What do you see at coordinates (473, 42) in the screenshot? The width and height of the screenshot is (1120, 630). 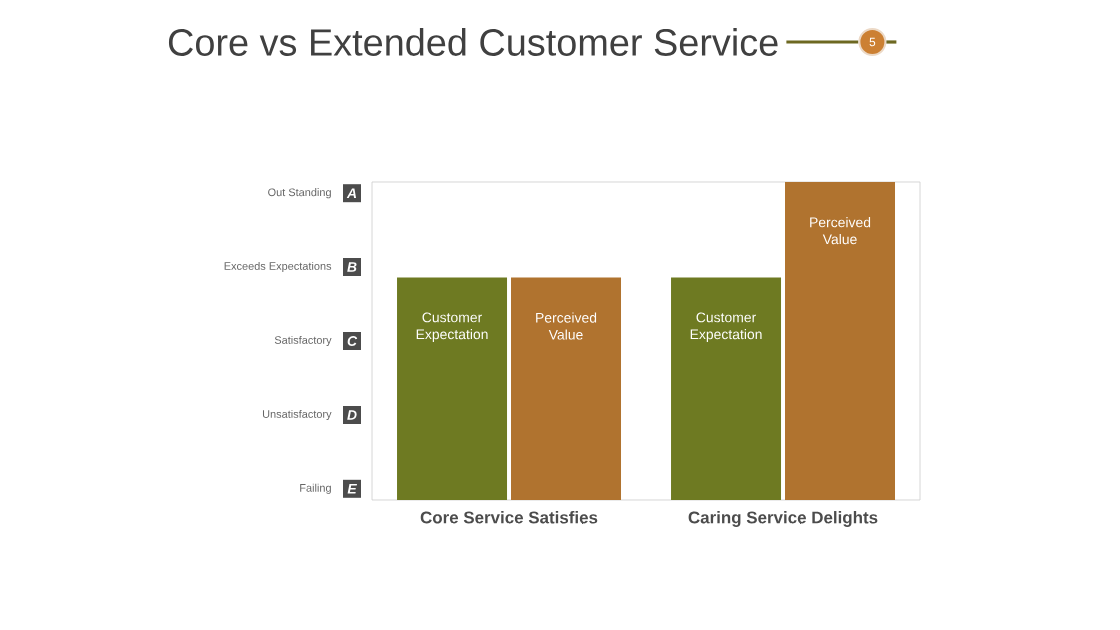 I see `chart-title: Core vs Extended Customer Service` at bounding box center [473, 42].